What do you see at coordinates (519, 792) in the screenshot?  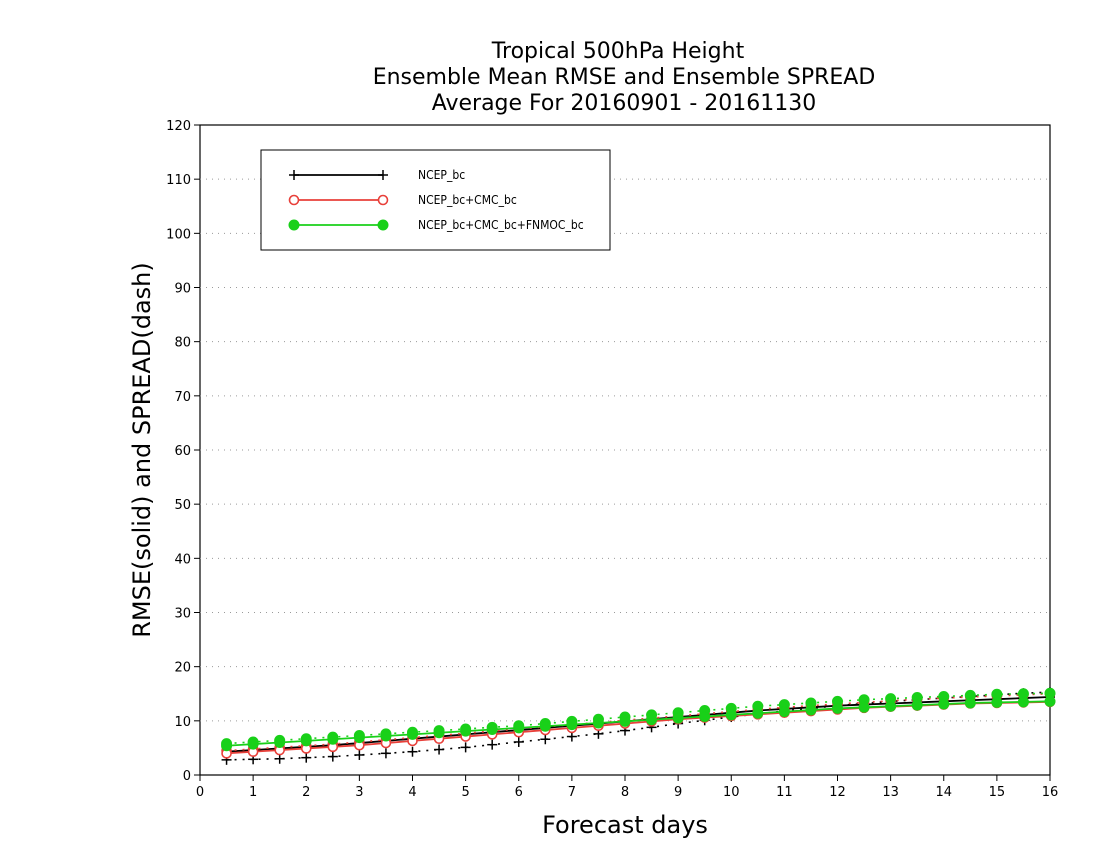 I see `x-tick-label: 6` at bounding box center [519, 792].